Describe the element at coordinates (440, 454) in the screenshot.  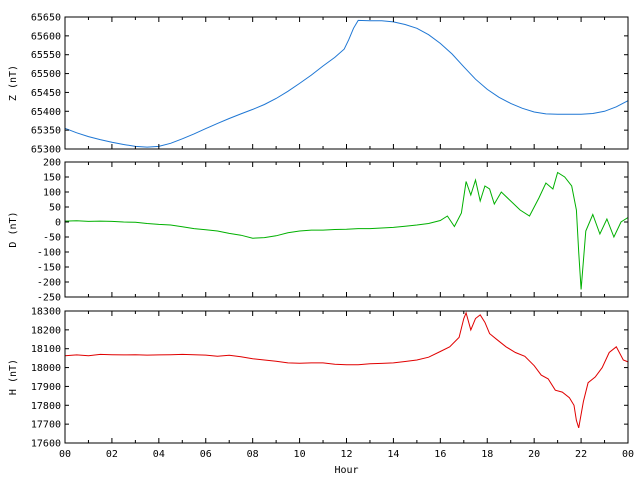
I see `x-tick-label: 16` at that location.